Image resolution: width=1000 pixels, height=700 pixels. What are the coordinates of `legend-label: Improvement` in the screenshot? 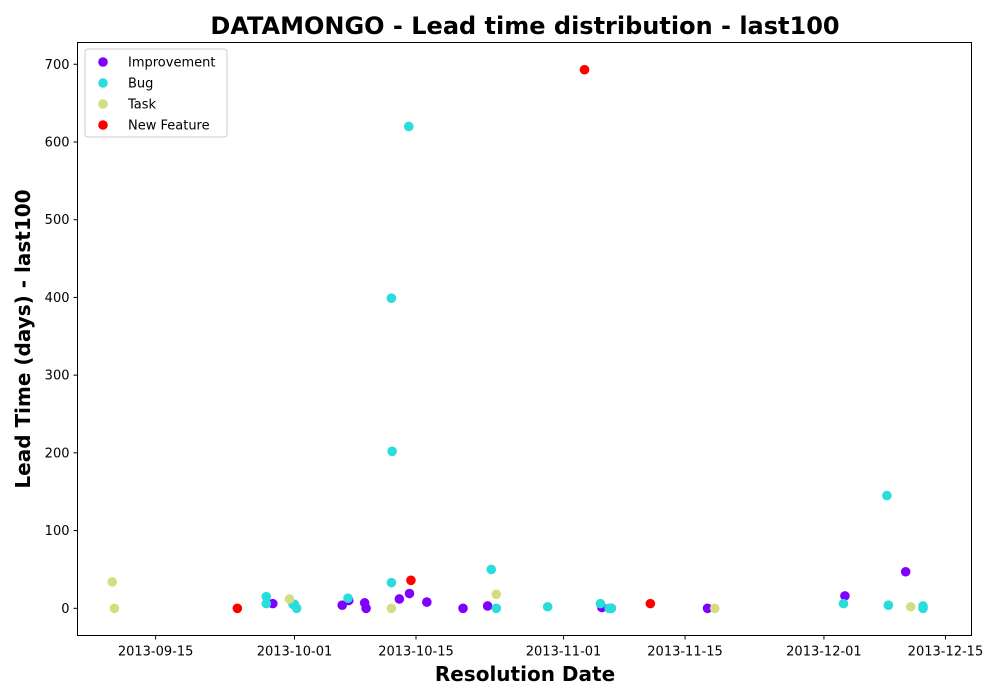 It's located at (171, 63).